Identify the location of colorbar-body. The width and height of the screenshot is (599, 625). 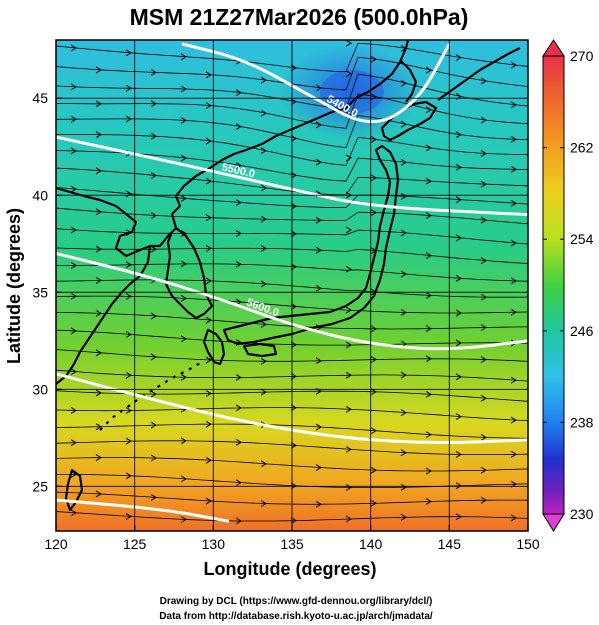
(553, 285).